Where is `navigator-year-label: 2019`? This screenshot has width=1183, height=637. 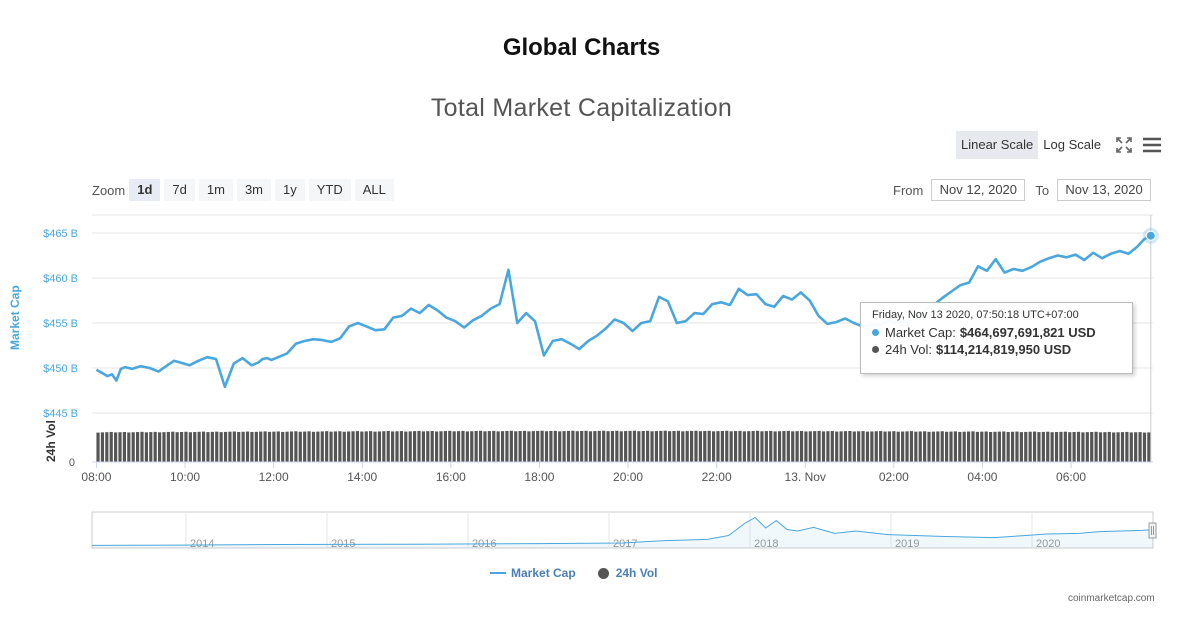
navigator-year-label: 2019 is located at coordinates (907, 544).